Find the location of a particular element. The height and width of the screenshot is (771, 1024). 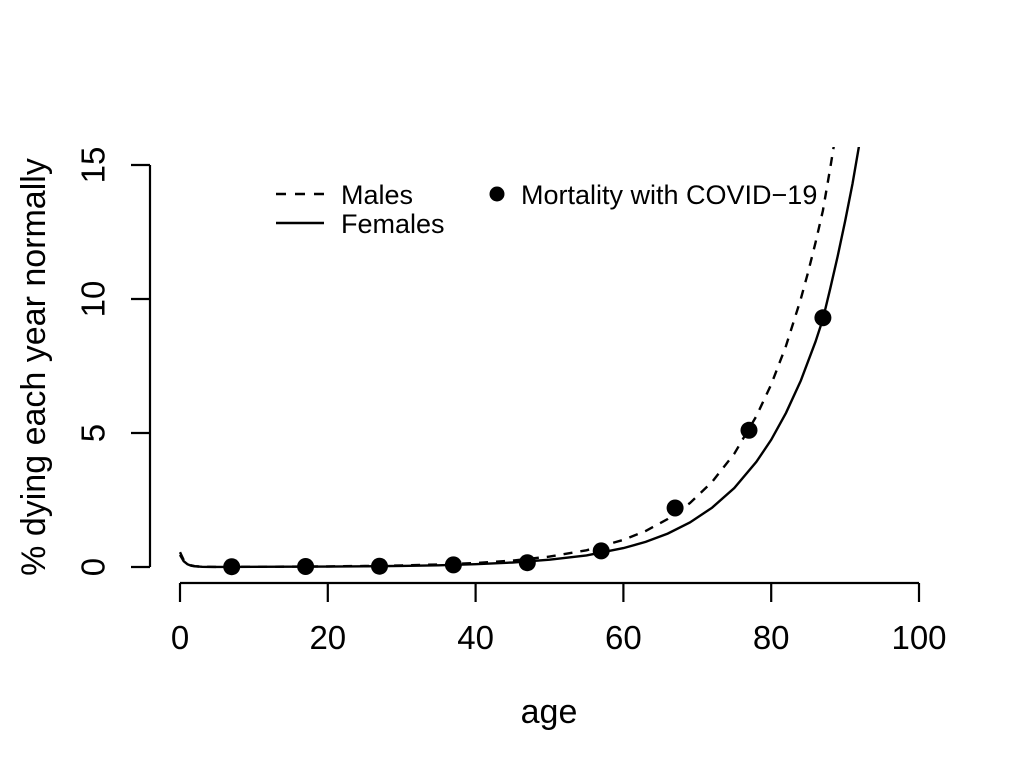

legend: Males Females Mortality with COVID−19 is located at coordinates (546, 209).